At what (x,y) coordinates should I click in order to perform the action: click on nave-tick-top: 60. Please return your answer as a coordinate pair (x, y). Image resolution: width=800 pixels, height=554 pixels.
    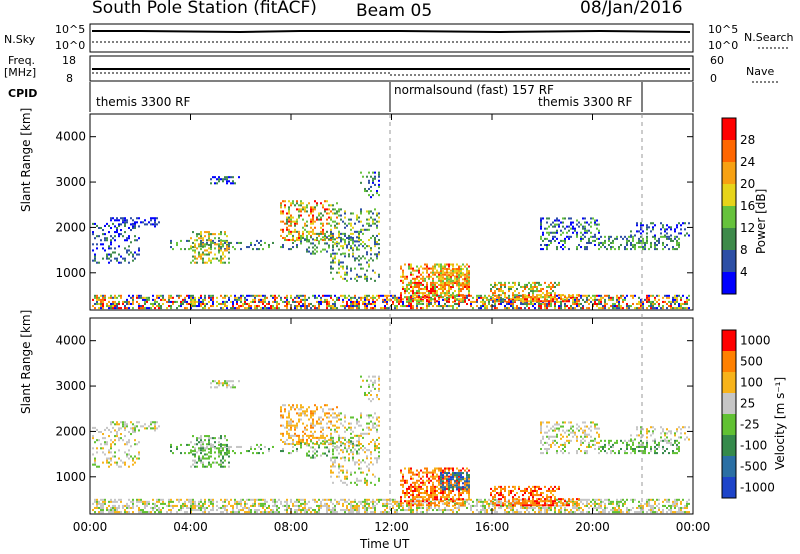
    Looking at the image, I should click on (717, 60).